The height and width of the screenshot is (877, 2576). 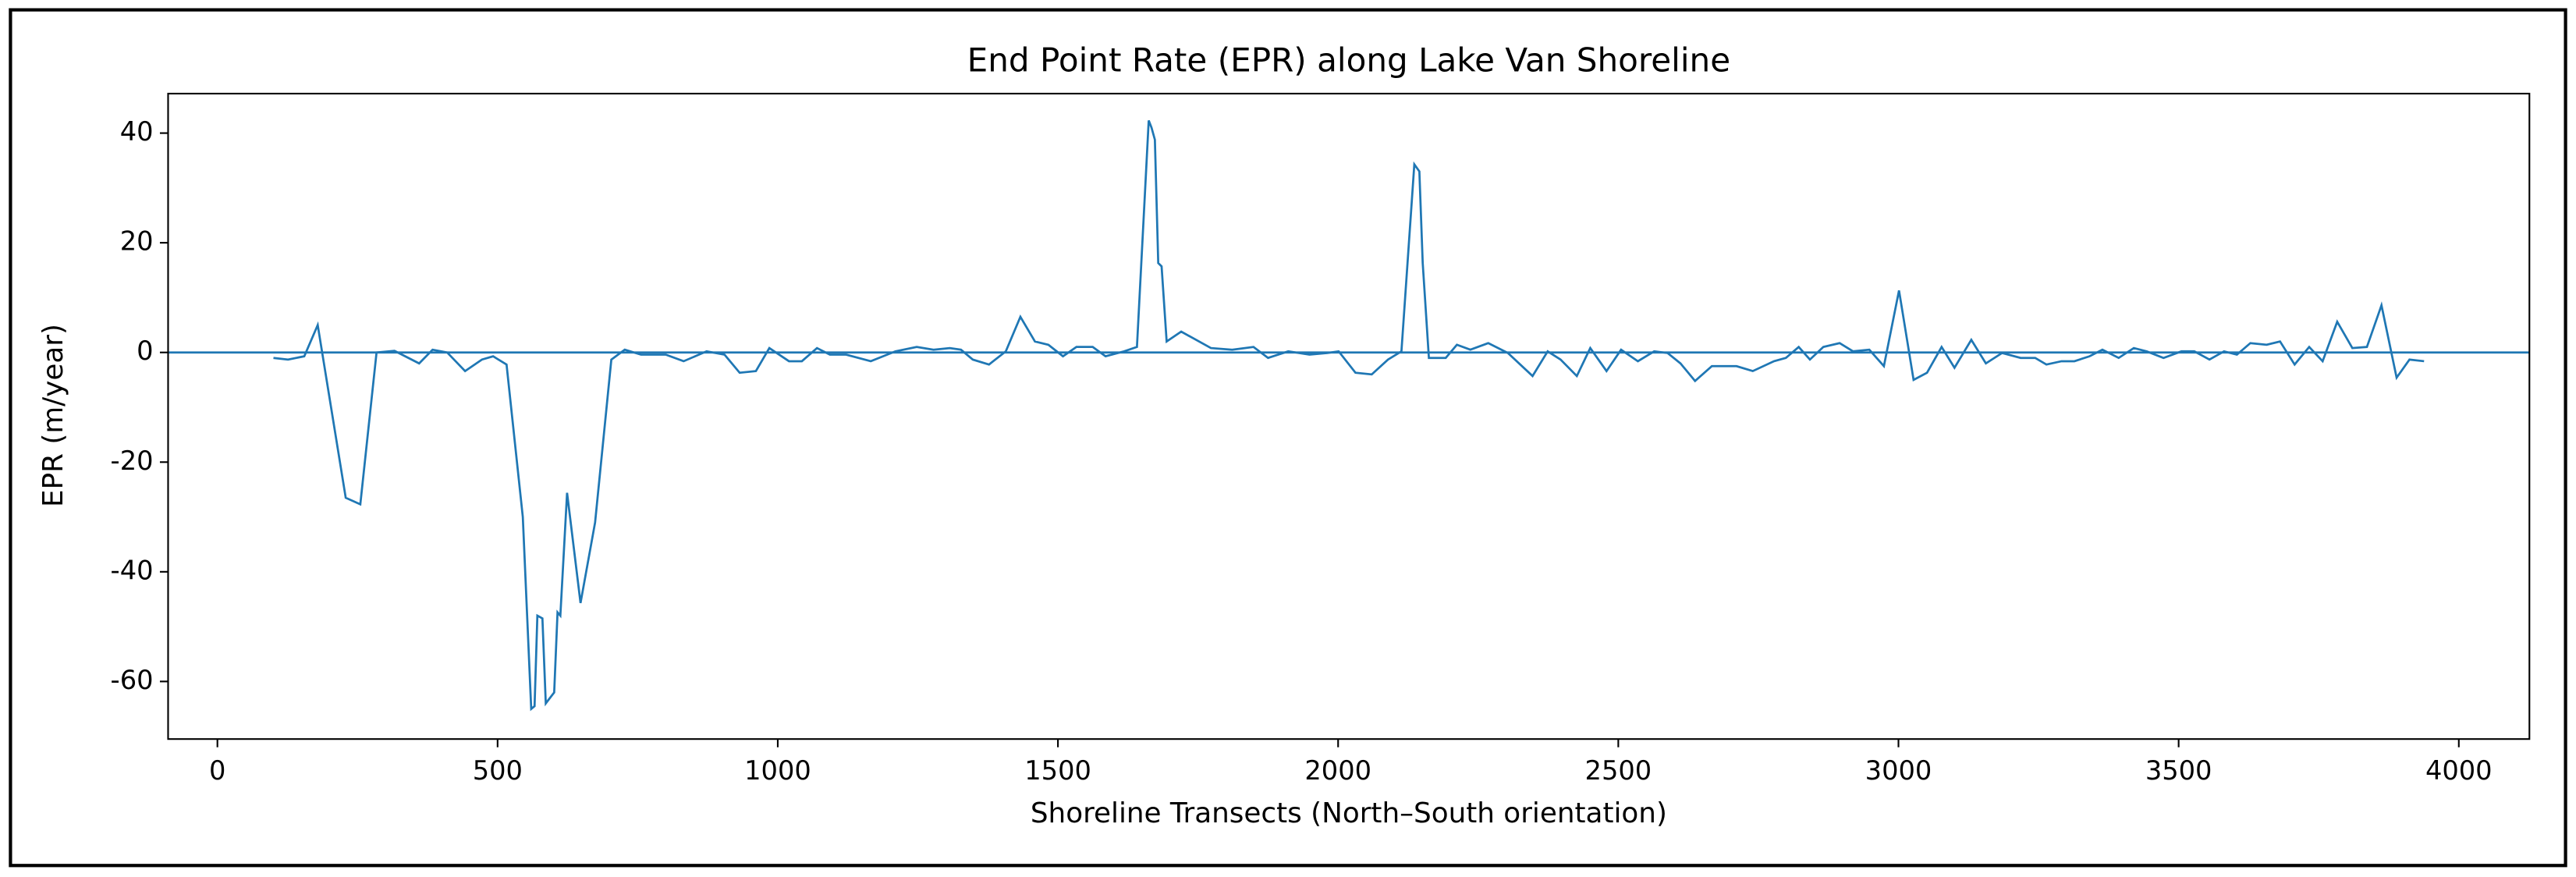 What do you see at coordinates (1898, 770) in the screenshot?
I see `x-tick-label: 3000` at bounding box center [1898, 770].